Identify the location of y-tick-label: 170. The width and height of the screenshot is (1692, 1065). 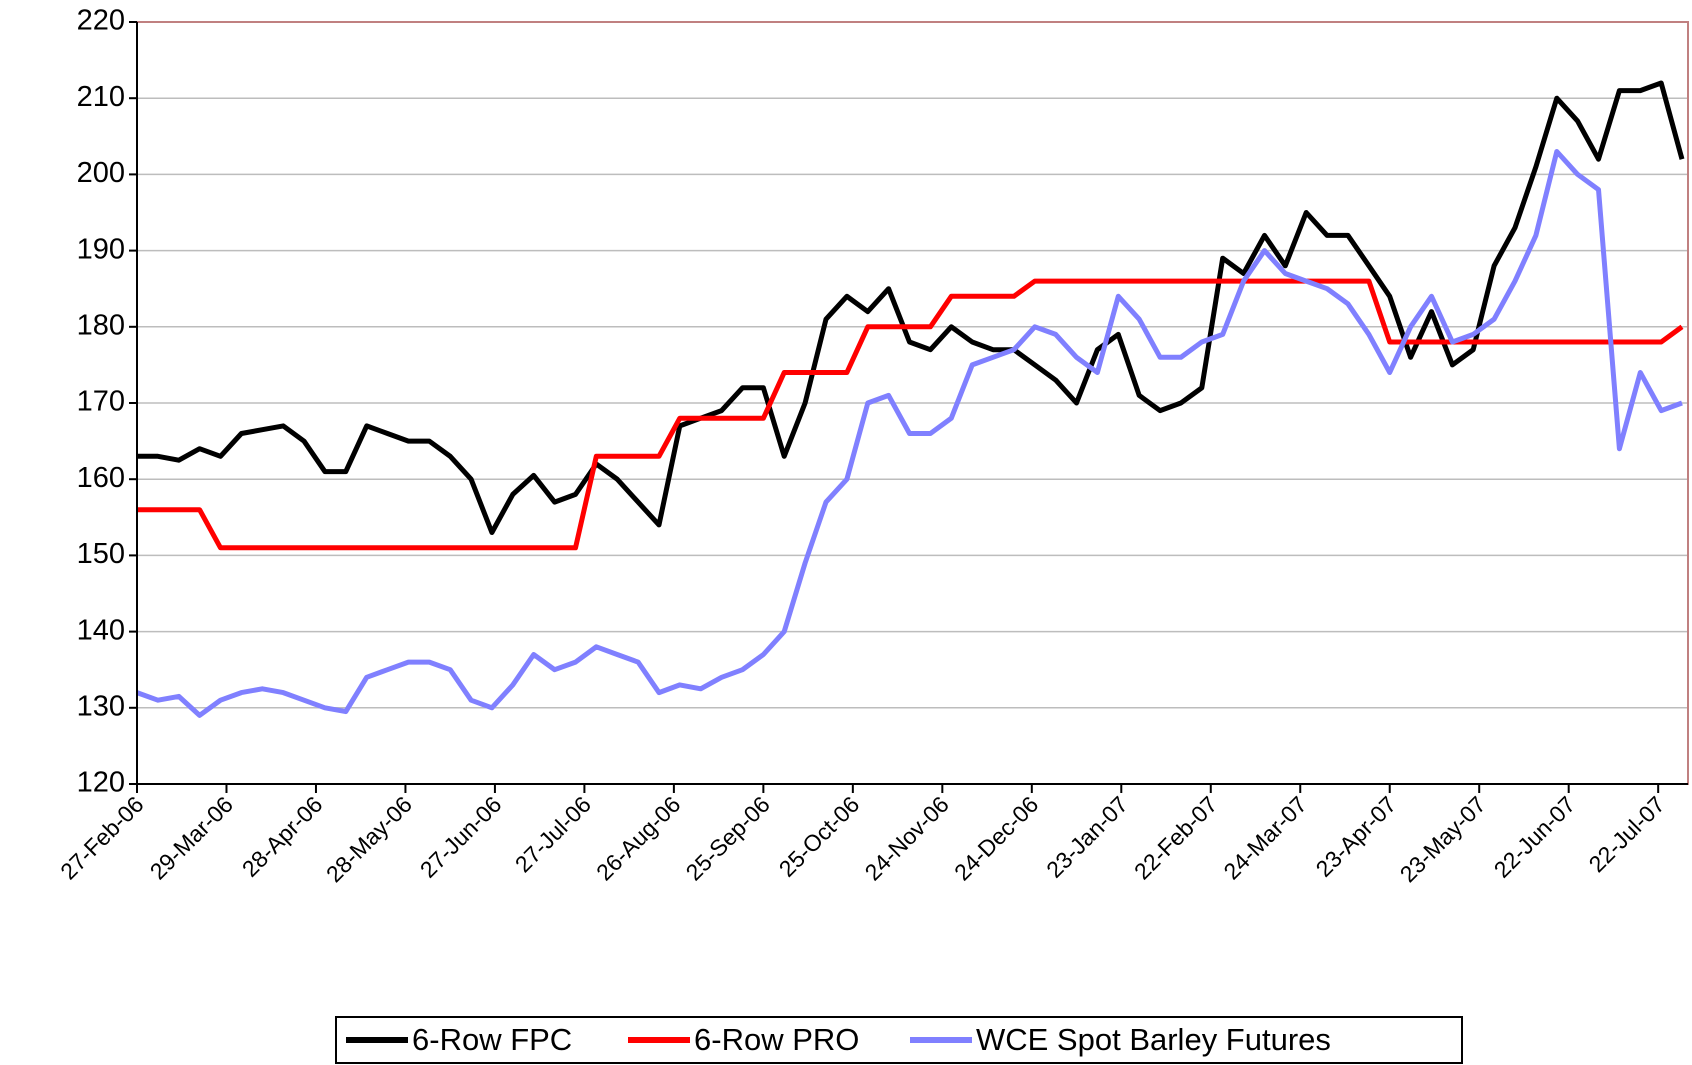
(101, 402).